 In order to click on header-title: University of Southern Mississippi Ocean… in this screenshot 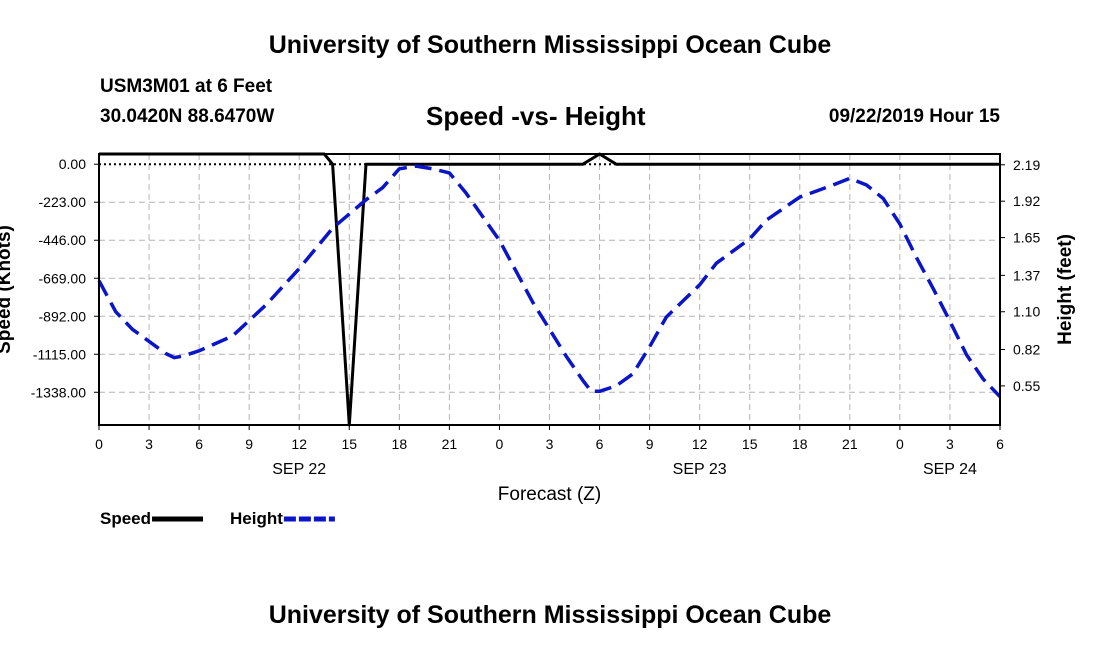, I will do `click(550, 45)`.